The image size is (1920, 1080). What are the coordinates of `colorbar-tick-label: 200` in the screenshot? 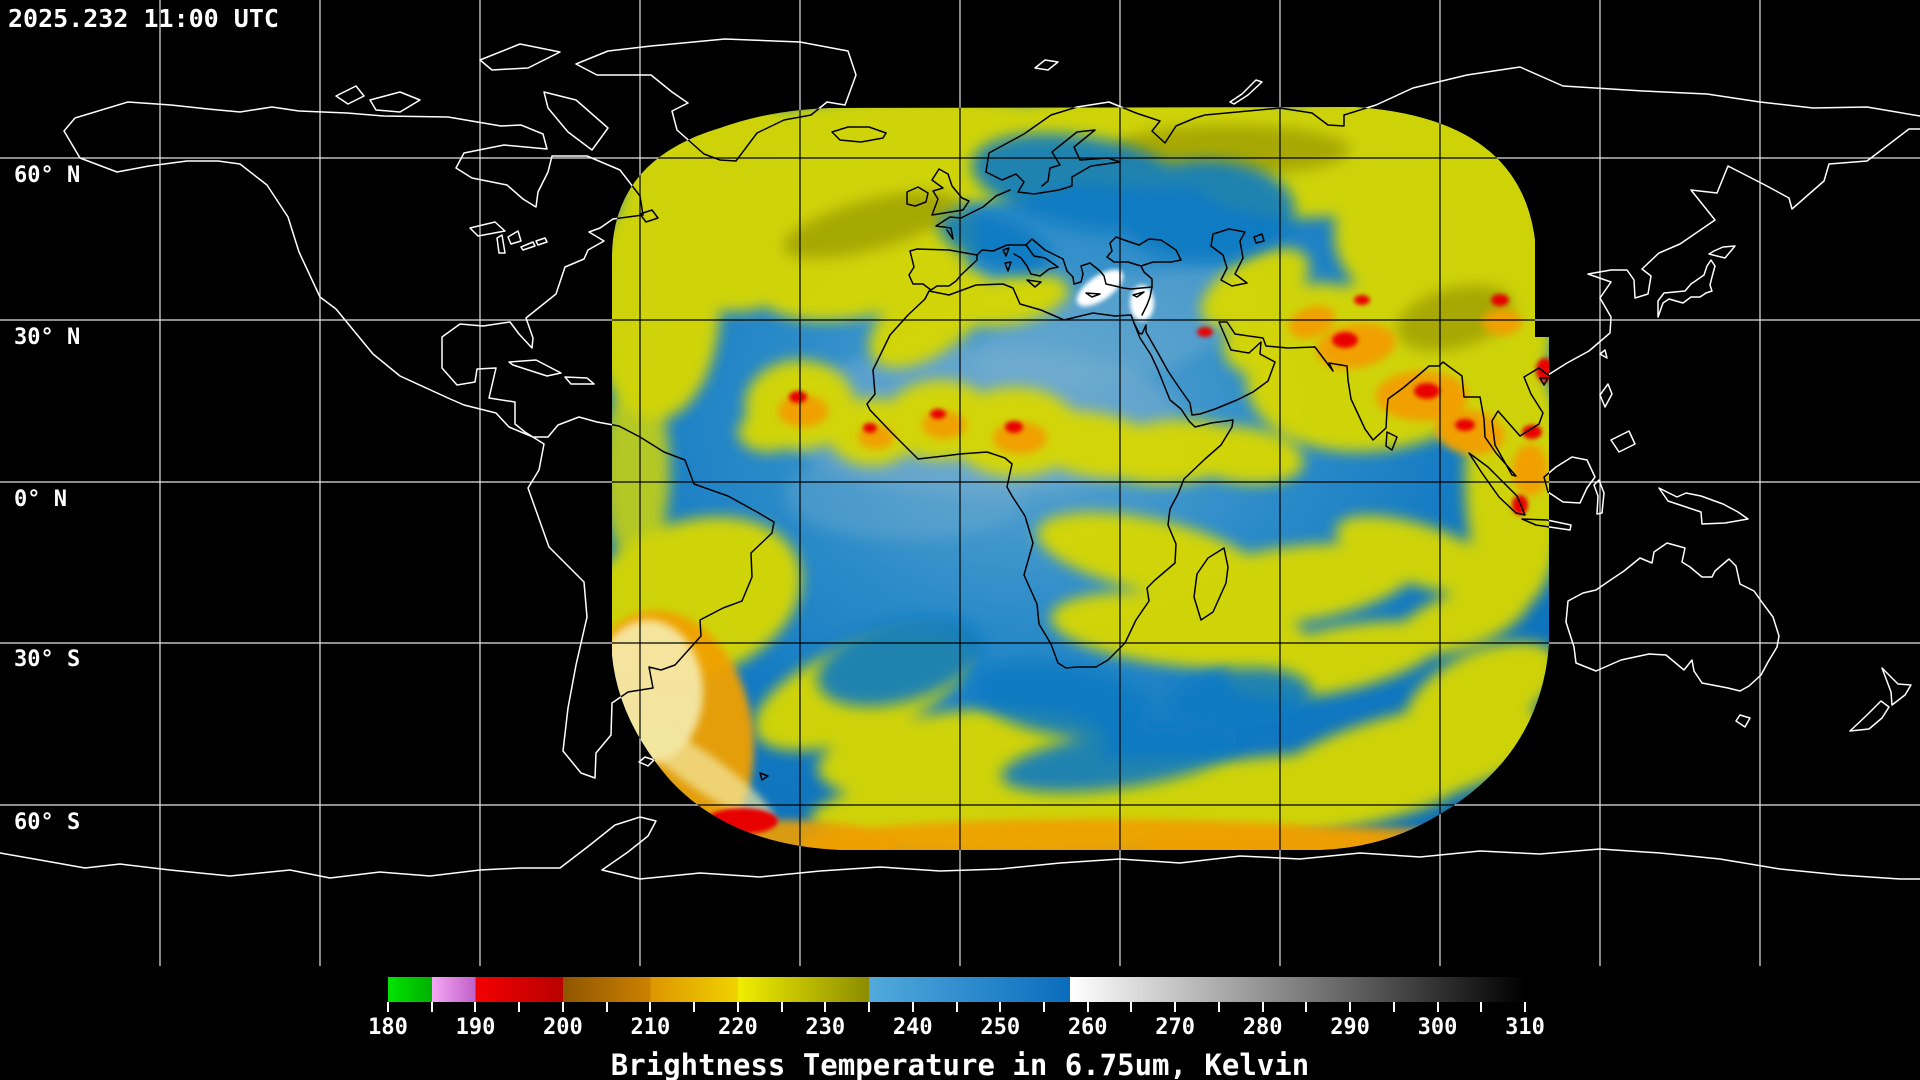 It's located at (563, 1027).